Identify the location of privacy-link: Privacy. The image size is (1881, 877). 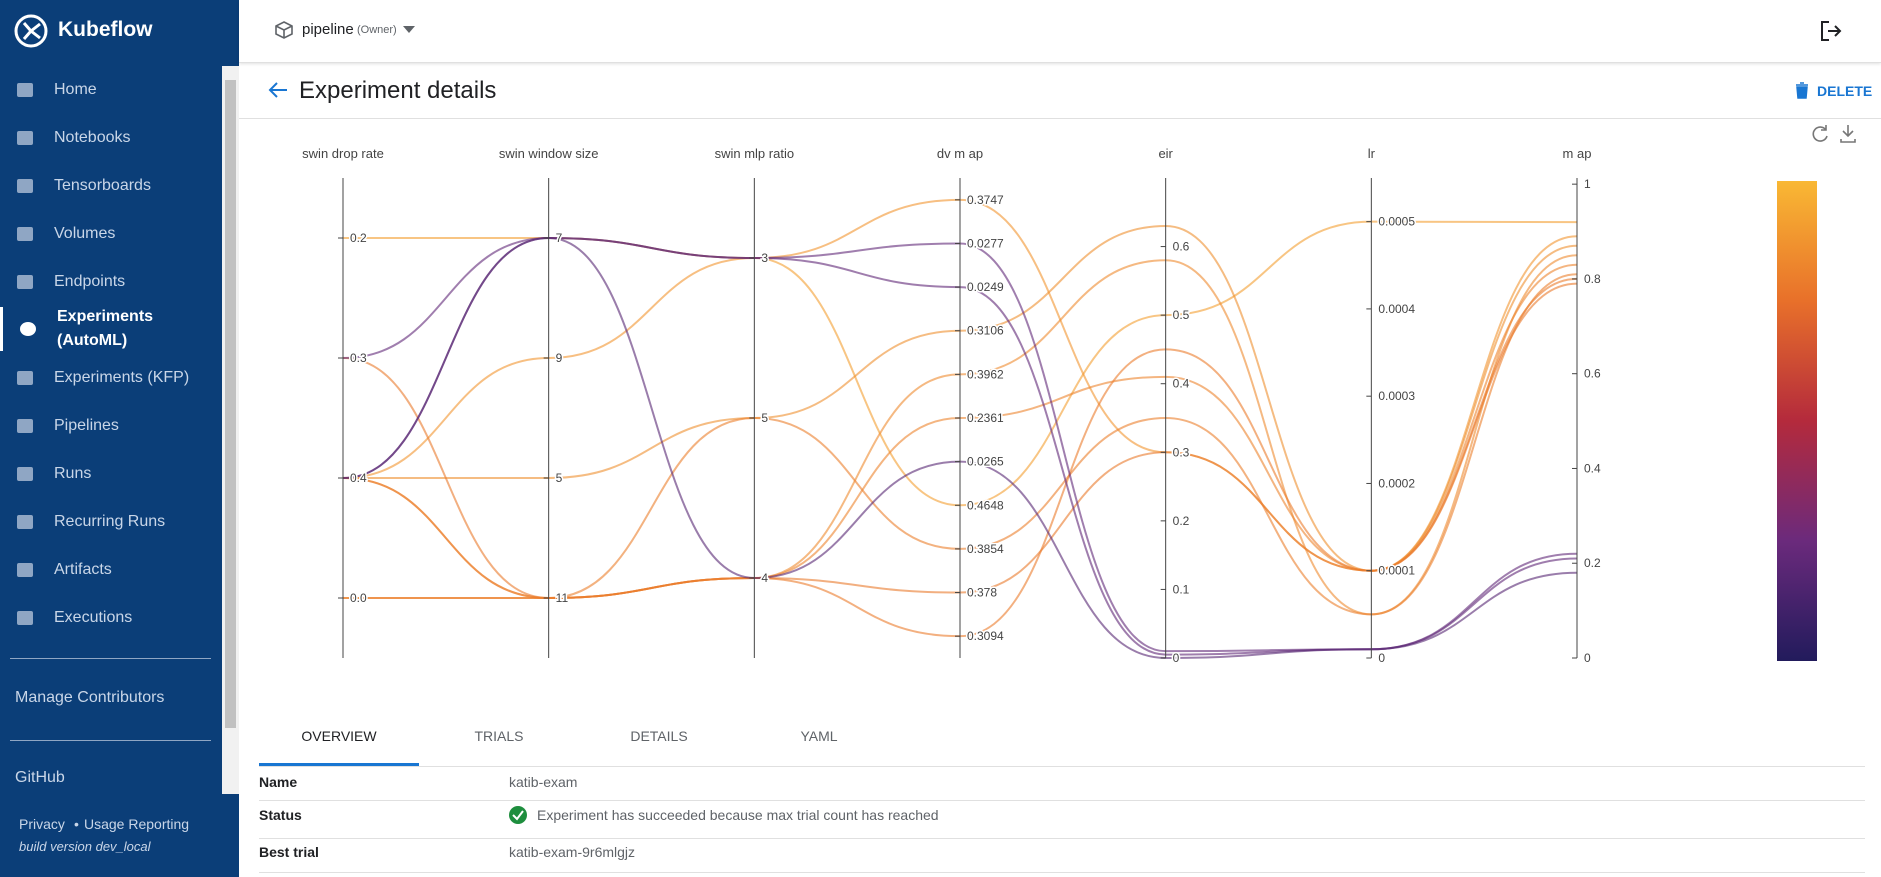
(42, 824).